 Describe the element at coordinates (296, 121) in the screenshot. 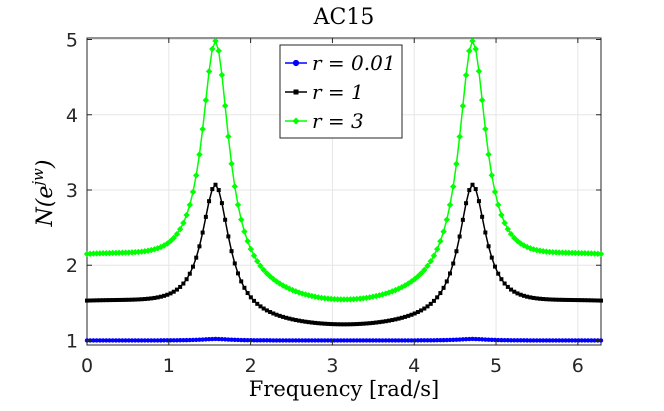

I see `legend-marker-r3` at that location.